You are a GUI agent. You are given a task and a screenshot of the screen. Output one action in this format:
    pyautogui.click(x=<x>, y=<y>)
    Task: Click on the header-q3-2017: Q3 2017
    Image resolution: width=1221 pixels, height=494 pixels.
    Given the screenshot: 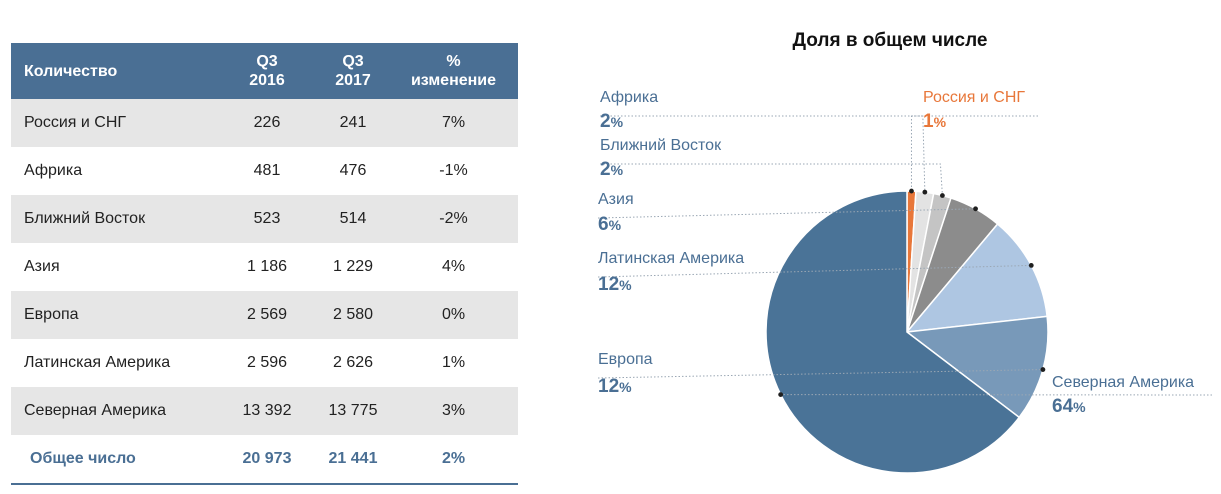 What is the action you would take?
    pyautogui.click(x=353, y=71)
    